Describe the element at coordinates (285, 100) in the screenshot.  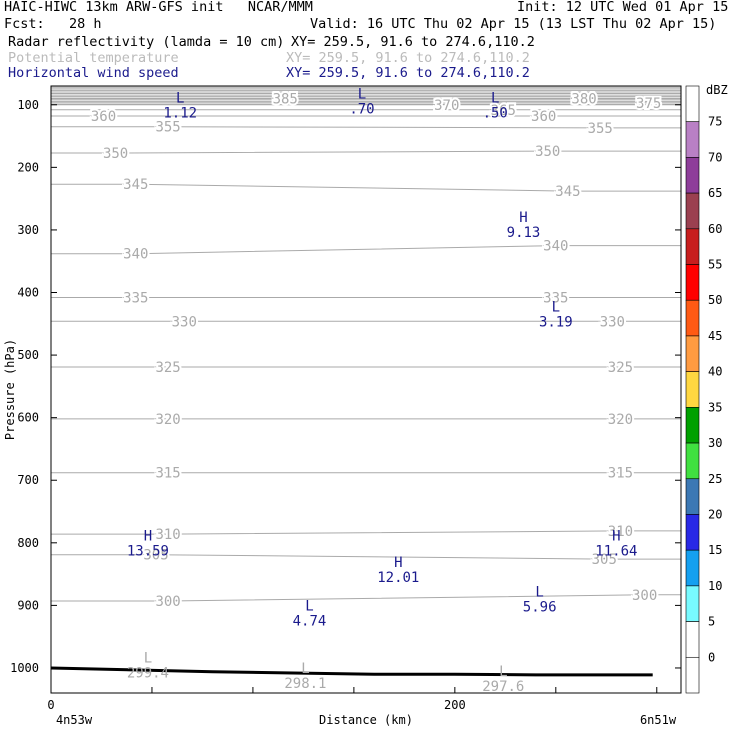
I see `theta-contour-label: 385` at that location.